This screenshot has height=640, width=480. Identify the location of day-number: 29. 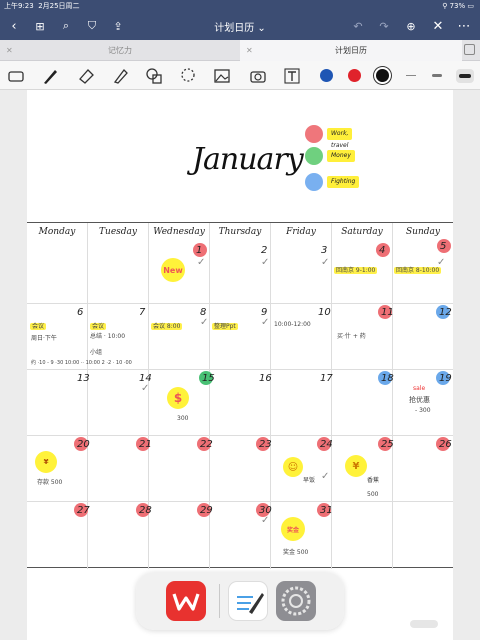
(205, 510).